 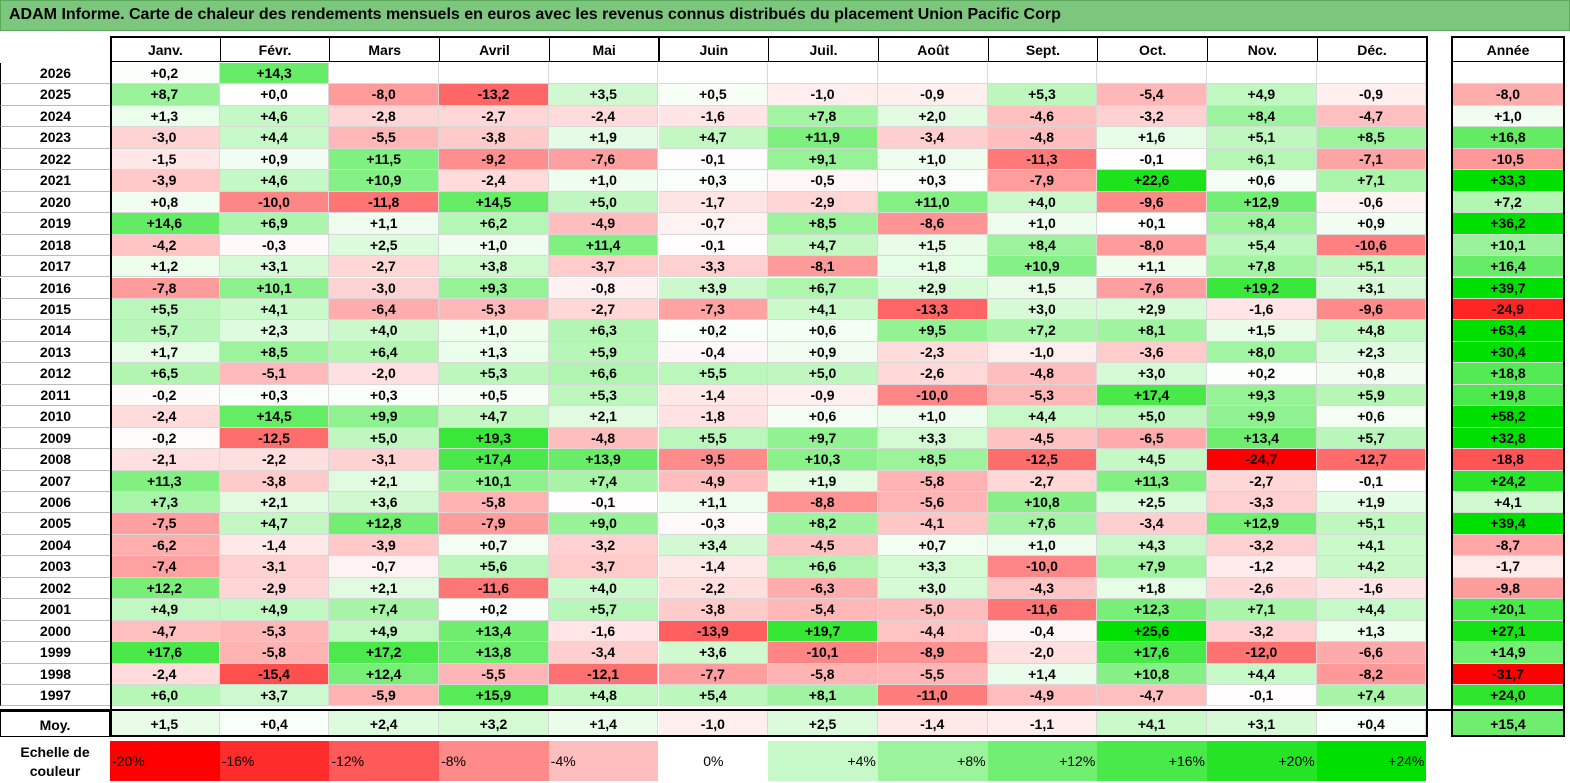 What do you see at coordinates (823, 653) in the screenshot?
I see `heatmap-cell: -10,1` at bounding box center [823, 653].